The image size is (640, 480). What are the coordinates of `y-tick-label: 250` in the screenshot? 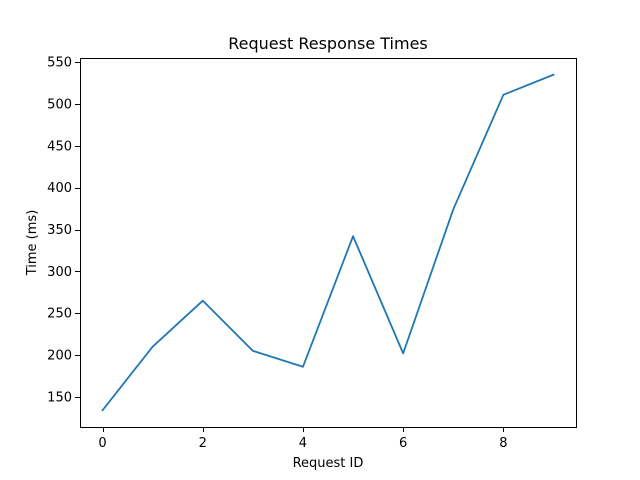 It's located at (59, 314).